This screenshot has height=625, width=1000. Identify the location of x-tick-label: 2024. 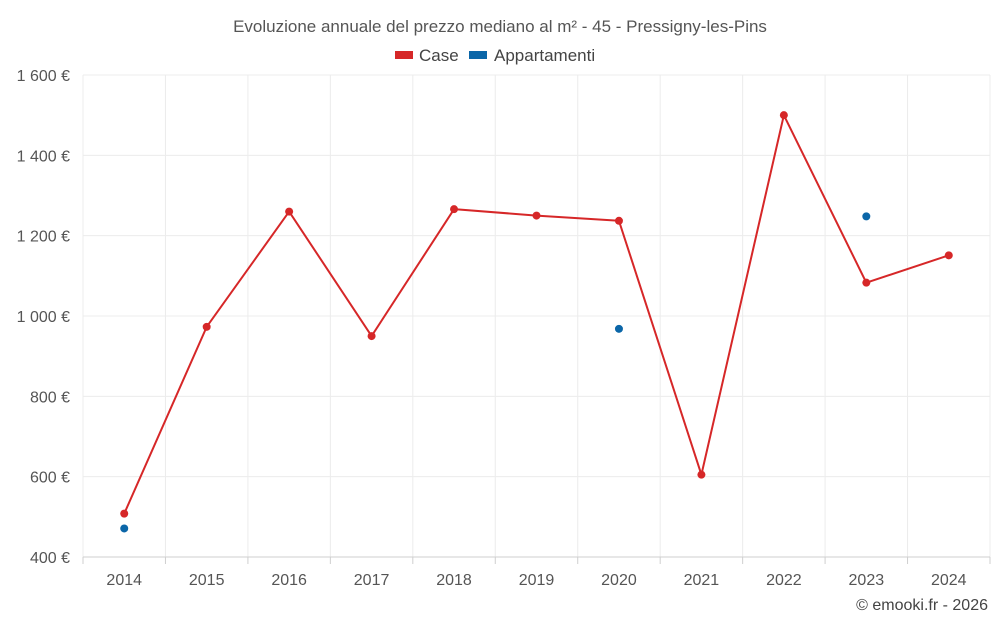
(949, 580).